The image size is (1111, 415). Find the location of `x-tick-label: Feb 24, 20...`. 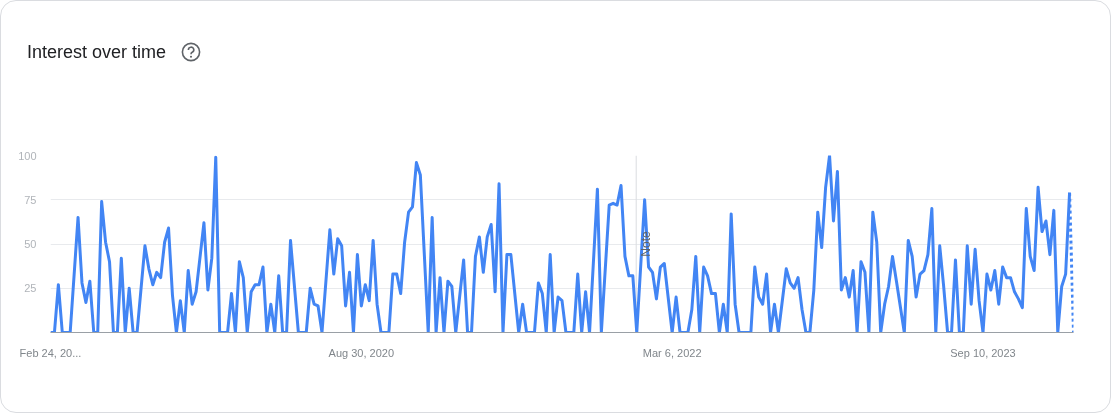

x-tick-label: Feb 24, 20... is located at coordinates (50, 352).